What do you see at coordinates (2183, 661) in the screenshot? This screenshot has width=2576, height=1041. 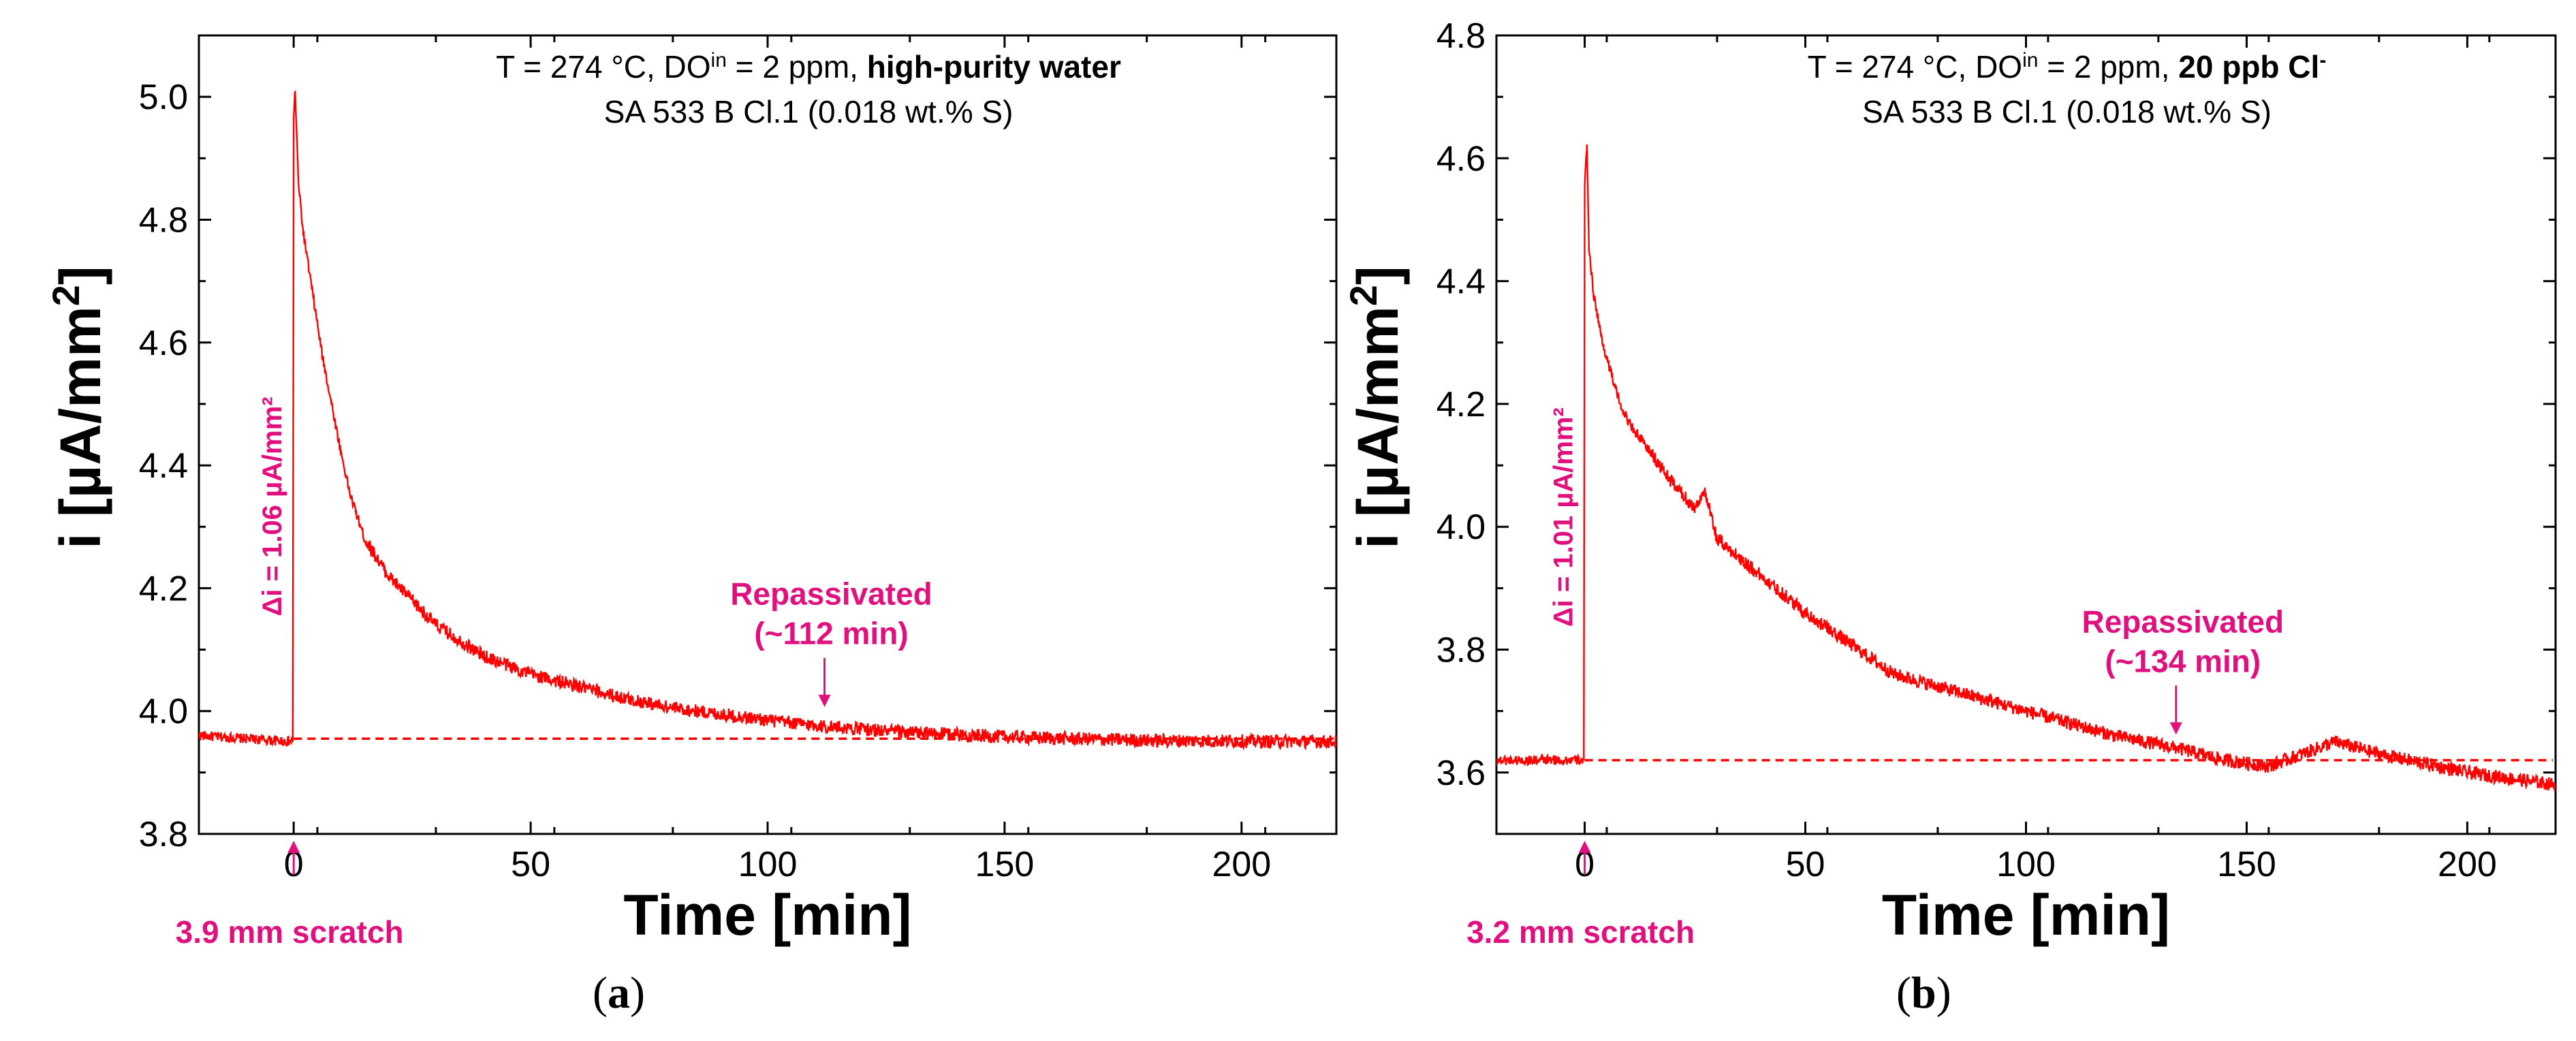 I see `repassivated-time: (~134 min)` at bounding box center [2183, 661].